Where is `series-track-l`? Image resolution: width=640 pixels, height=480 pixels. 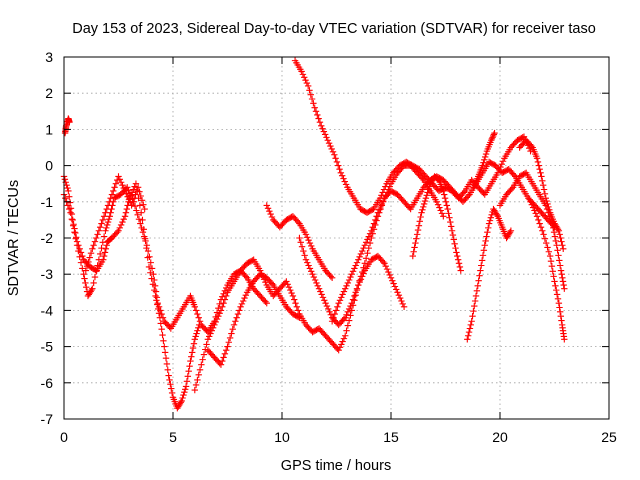
series-track-l is located at coordinates (489, 274).